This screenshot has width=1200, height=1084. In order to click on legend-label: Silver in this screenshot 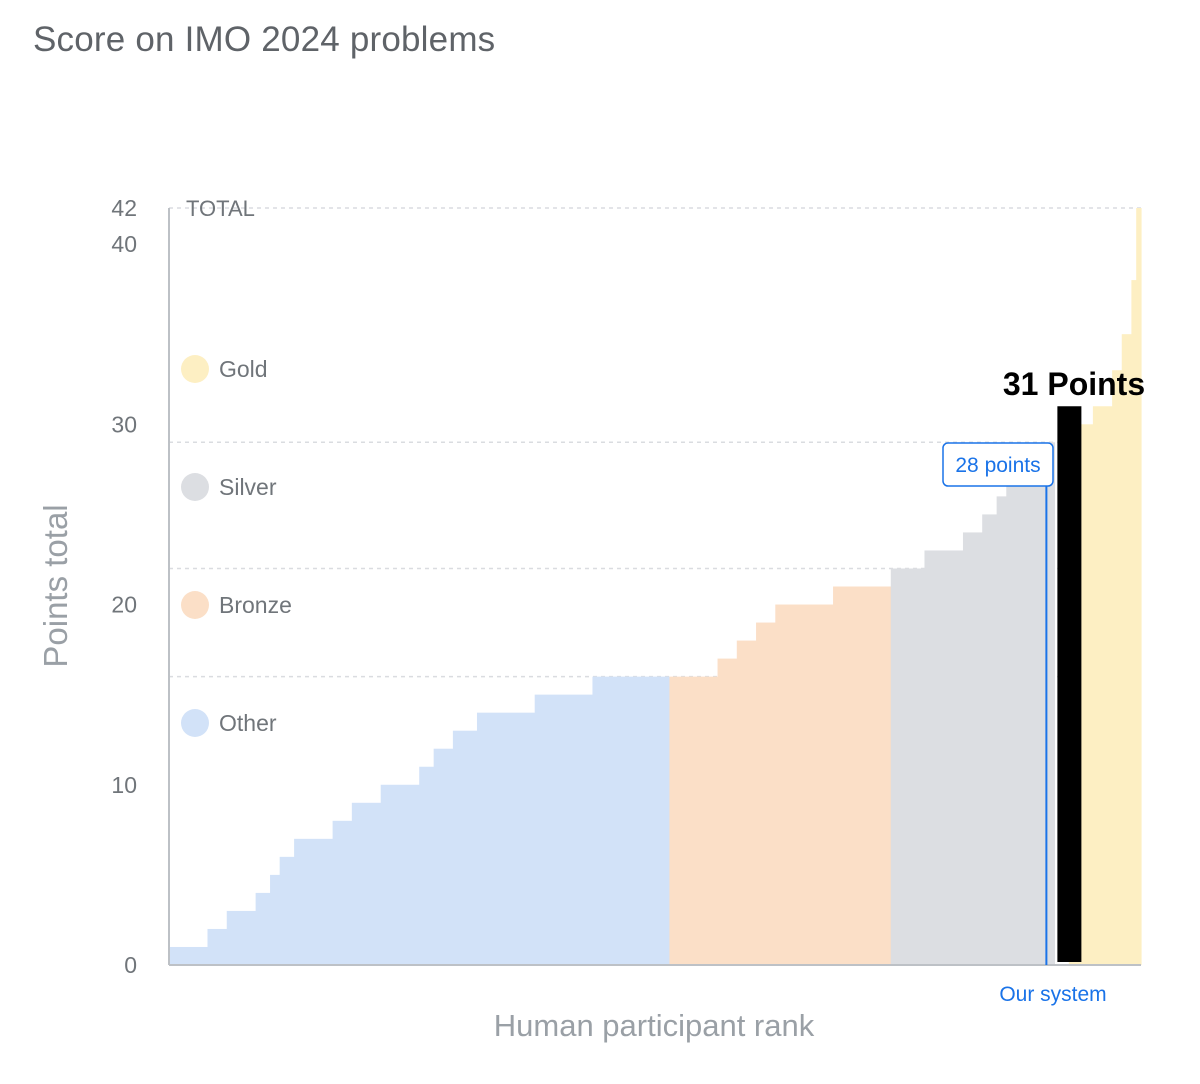, I will do `click(248, 487)`.